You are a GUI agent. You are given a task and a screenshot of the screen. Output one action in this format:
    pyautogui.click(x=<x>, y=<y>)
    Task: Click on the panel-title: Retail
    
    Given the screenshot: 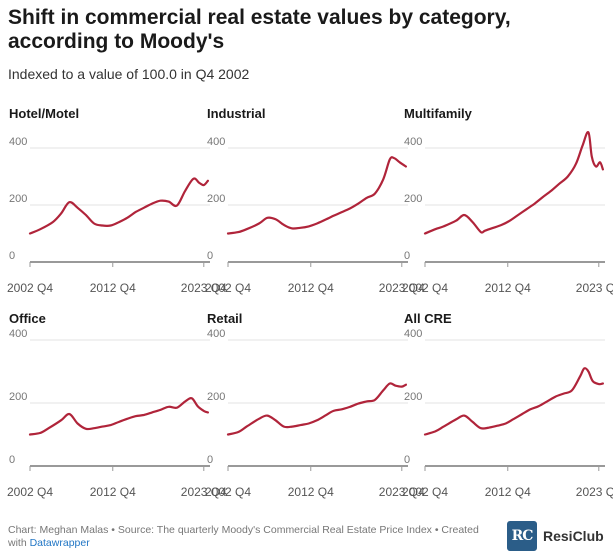 What is the action you would take?
    pyautogui.click(x=224, y=318)
    